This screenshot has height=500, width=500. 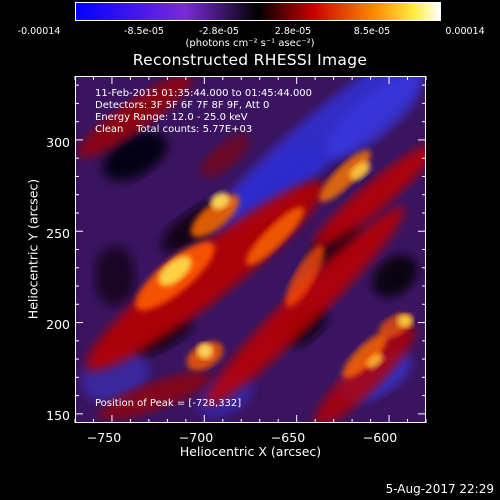 I want to click on y-tick-label: 200, so click(x=58, y=324).